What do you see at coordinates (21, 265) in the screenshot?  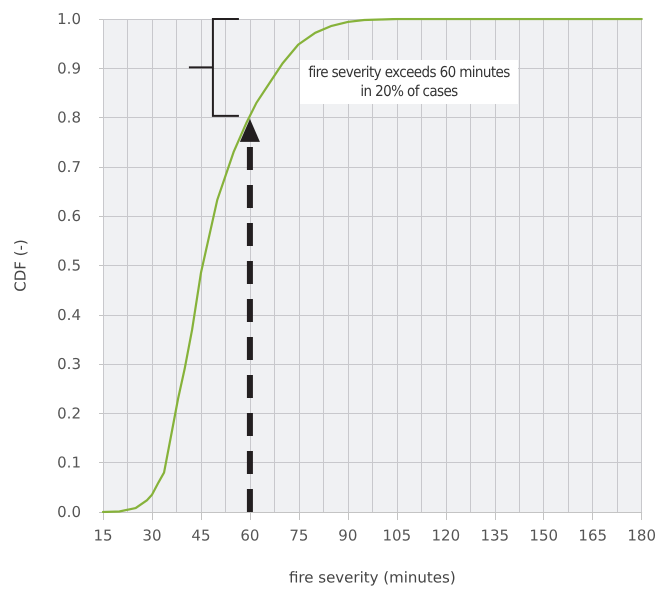 I see `y-axis-title: CDF (-)` at bounding box center [21, 265].